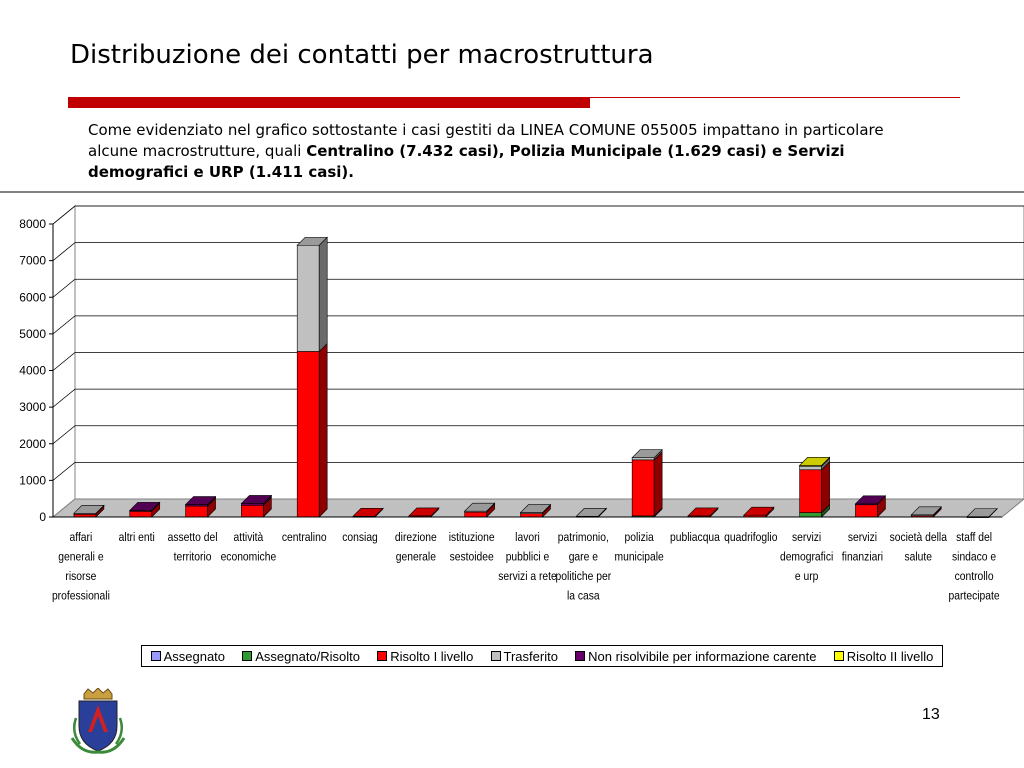 Image resolution: width=1024 pixels, height=768 pixels. What do you see at coordinates (308, 656) in the screenshot?
I see `legend-label: Assegnato/Risolto` at bounding box center [308, 656].